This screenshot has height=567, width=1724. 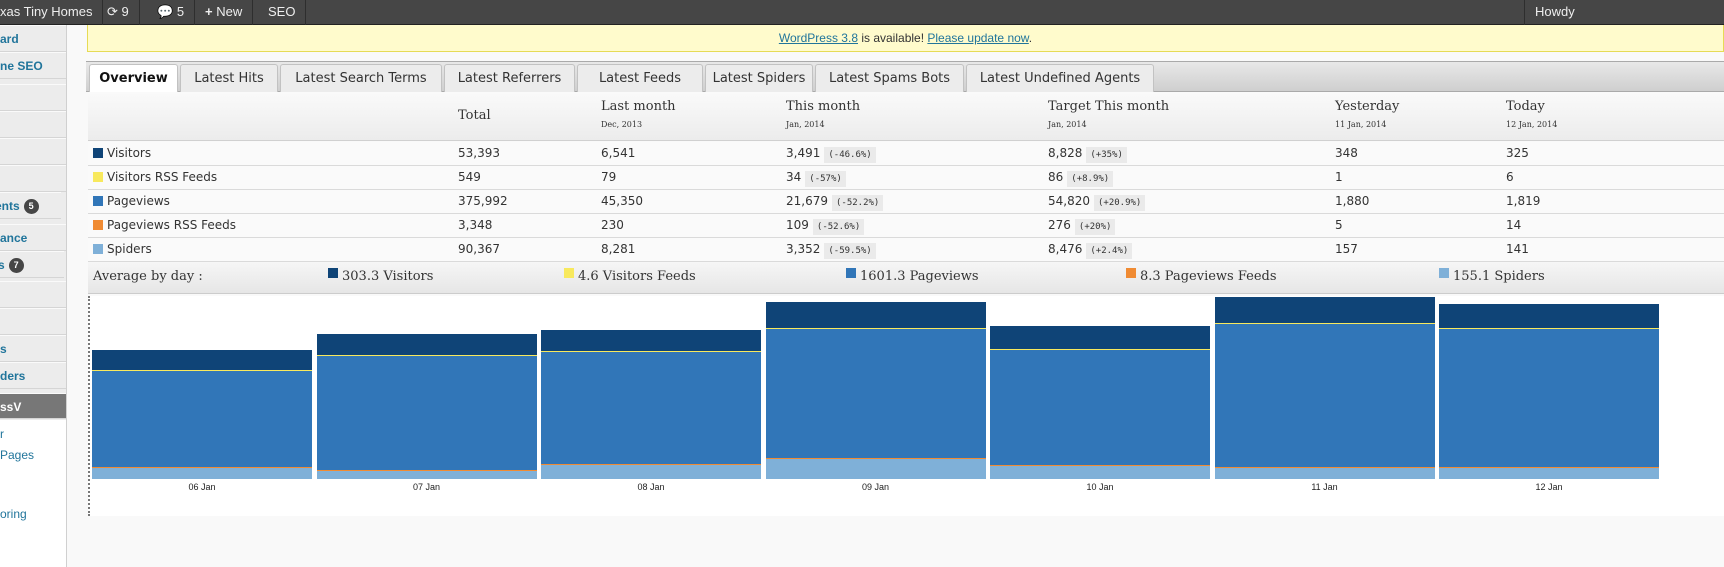 What do you see at coordinates (797, 225) in the screenshot?
I see `cell-value: 109` at bounding box center [797, 225].